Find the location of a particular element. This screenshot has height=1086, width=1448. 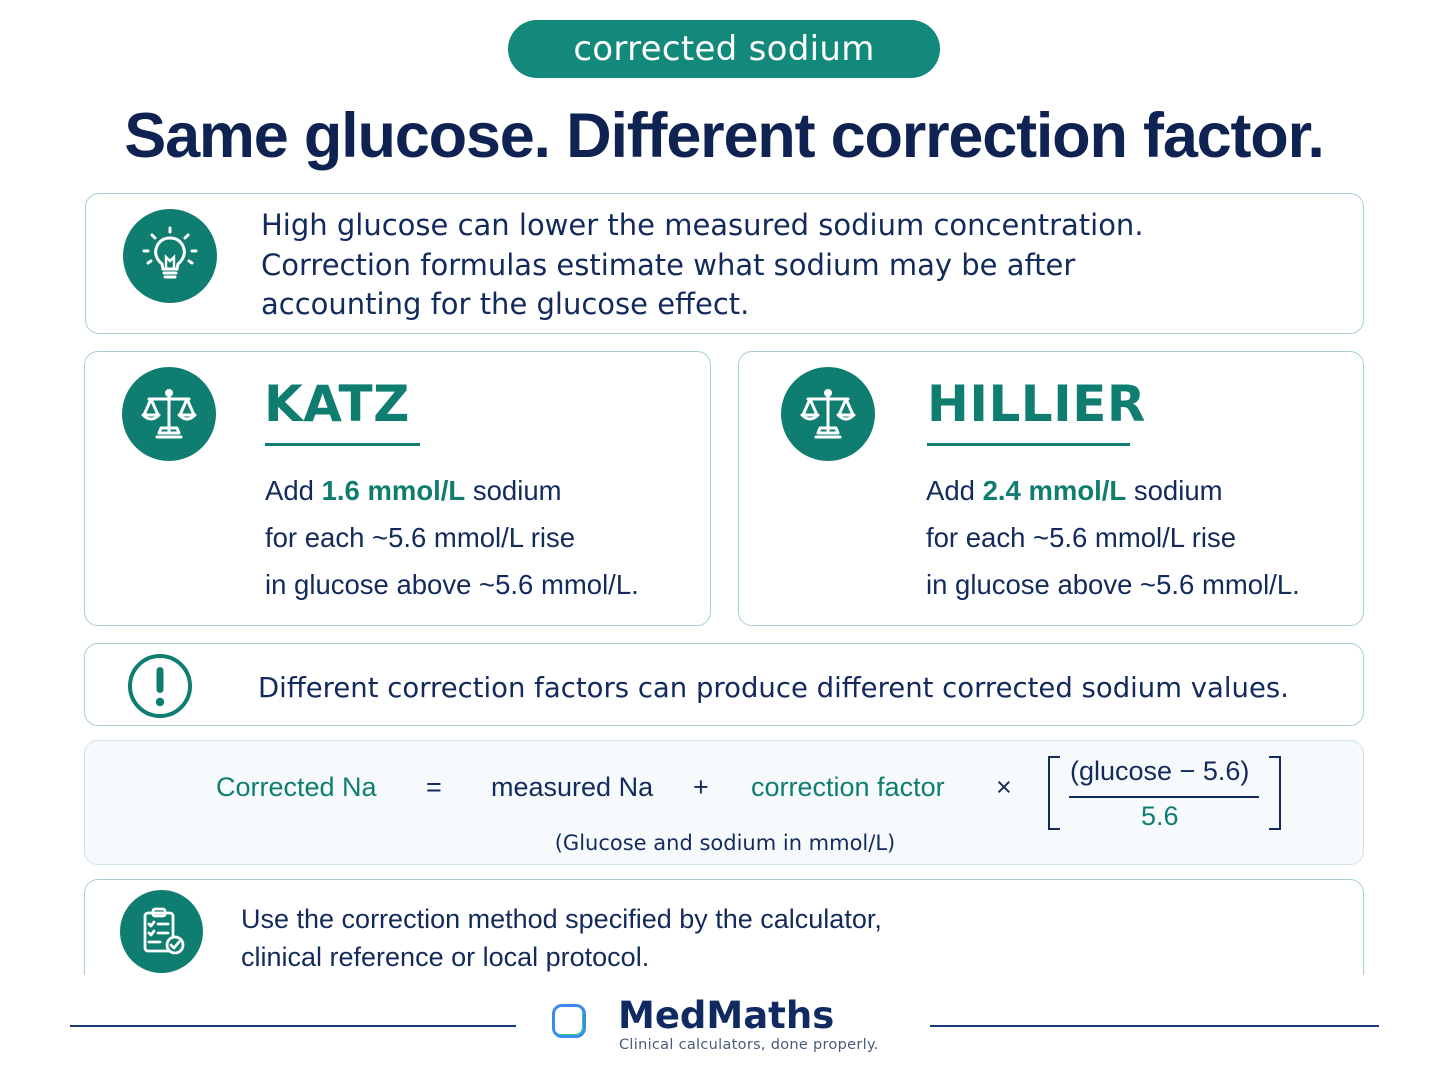

footer-rule-right is located at coordinates (1154, 1026).